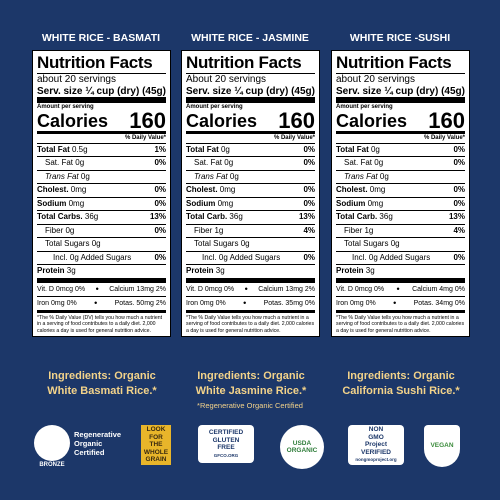 The width and height of the screenshot is (500, 500). What do you see at coordinates (456, 217) in the screenshot?
I see `nutrient-dv: 13%` at bounding box center [456, 217].